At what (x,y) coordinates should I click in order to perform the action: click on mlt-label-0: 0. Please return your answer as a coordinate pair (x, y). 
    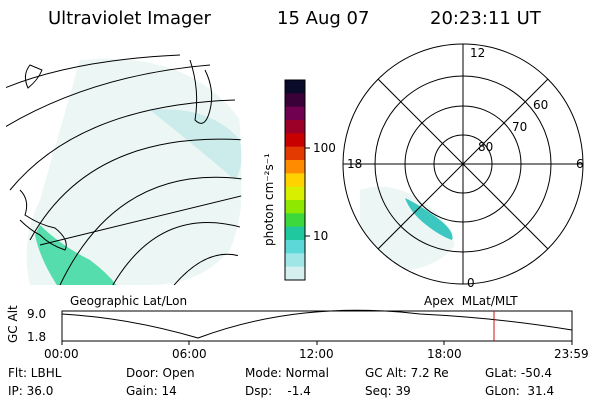
    Looking at the image, I should click on (471, 283).